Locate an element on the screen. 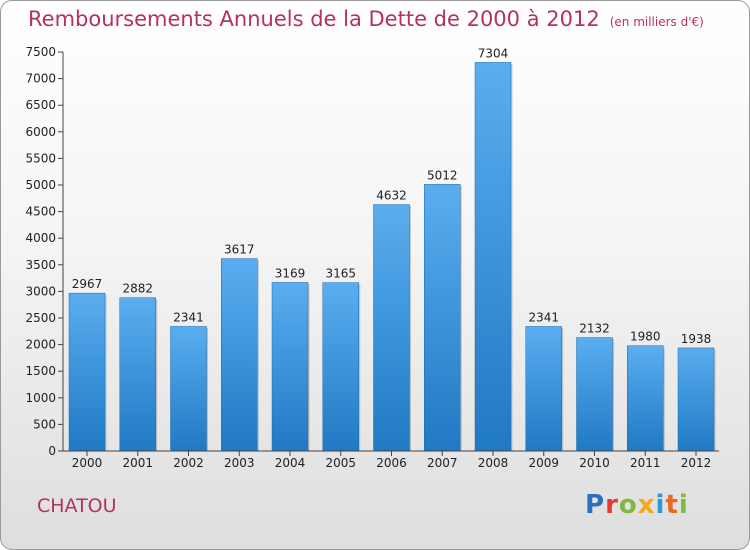 Image resolution: width=750 pixels, height=550 pixels. data-label: 1980 is located at coordinates (645, 337).